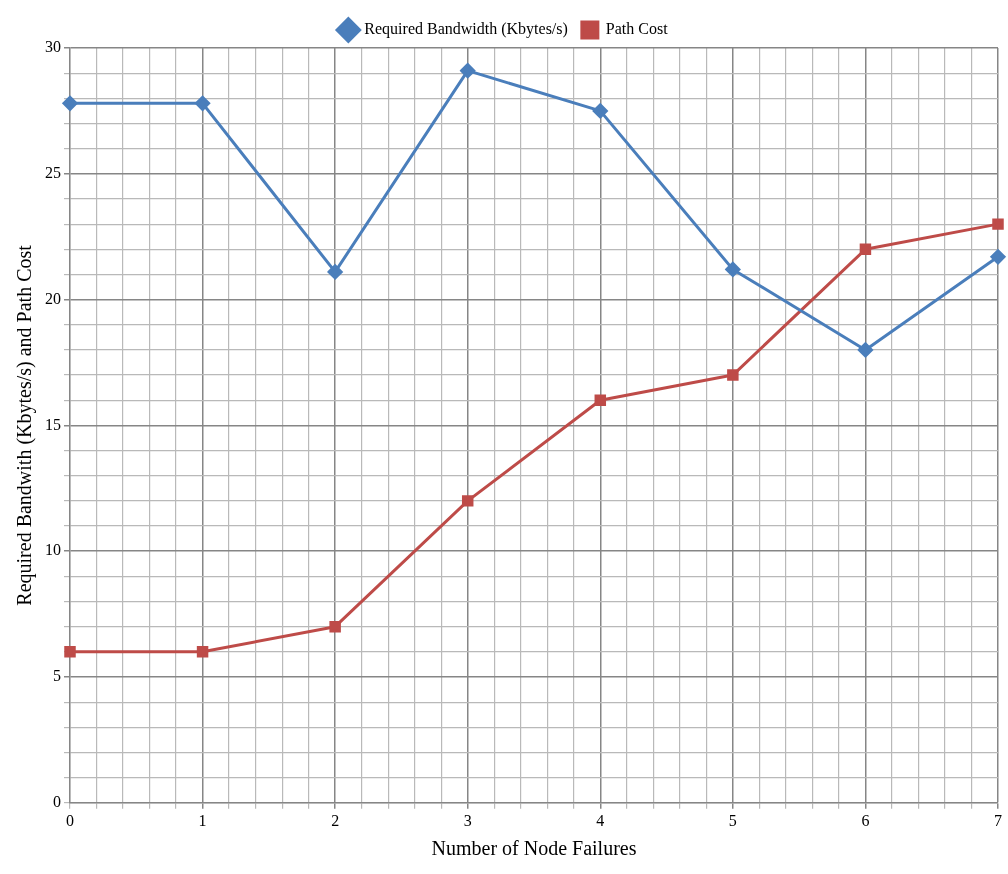 The width and height of the screenshot is (1008, 874). What do you see at coordinates (998, 820) in the screenshot?
I see `x-tick-label: 7` at bounding box center [998, 820].